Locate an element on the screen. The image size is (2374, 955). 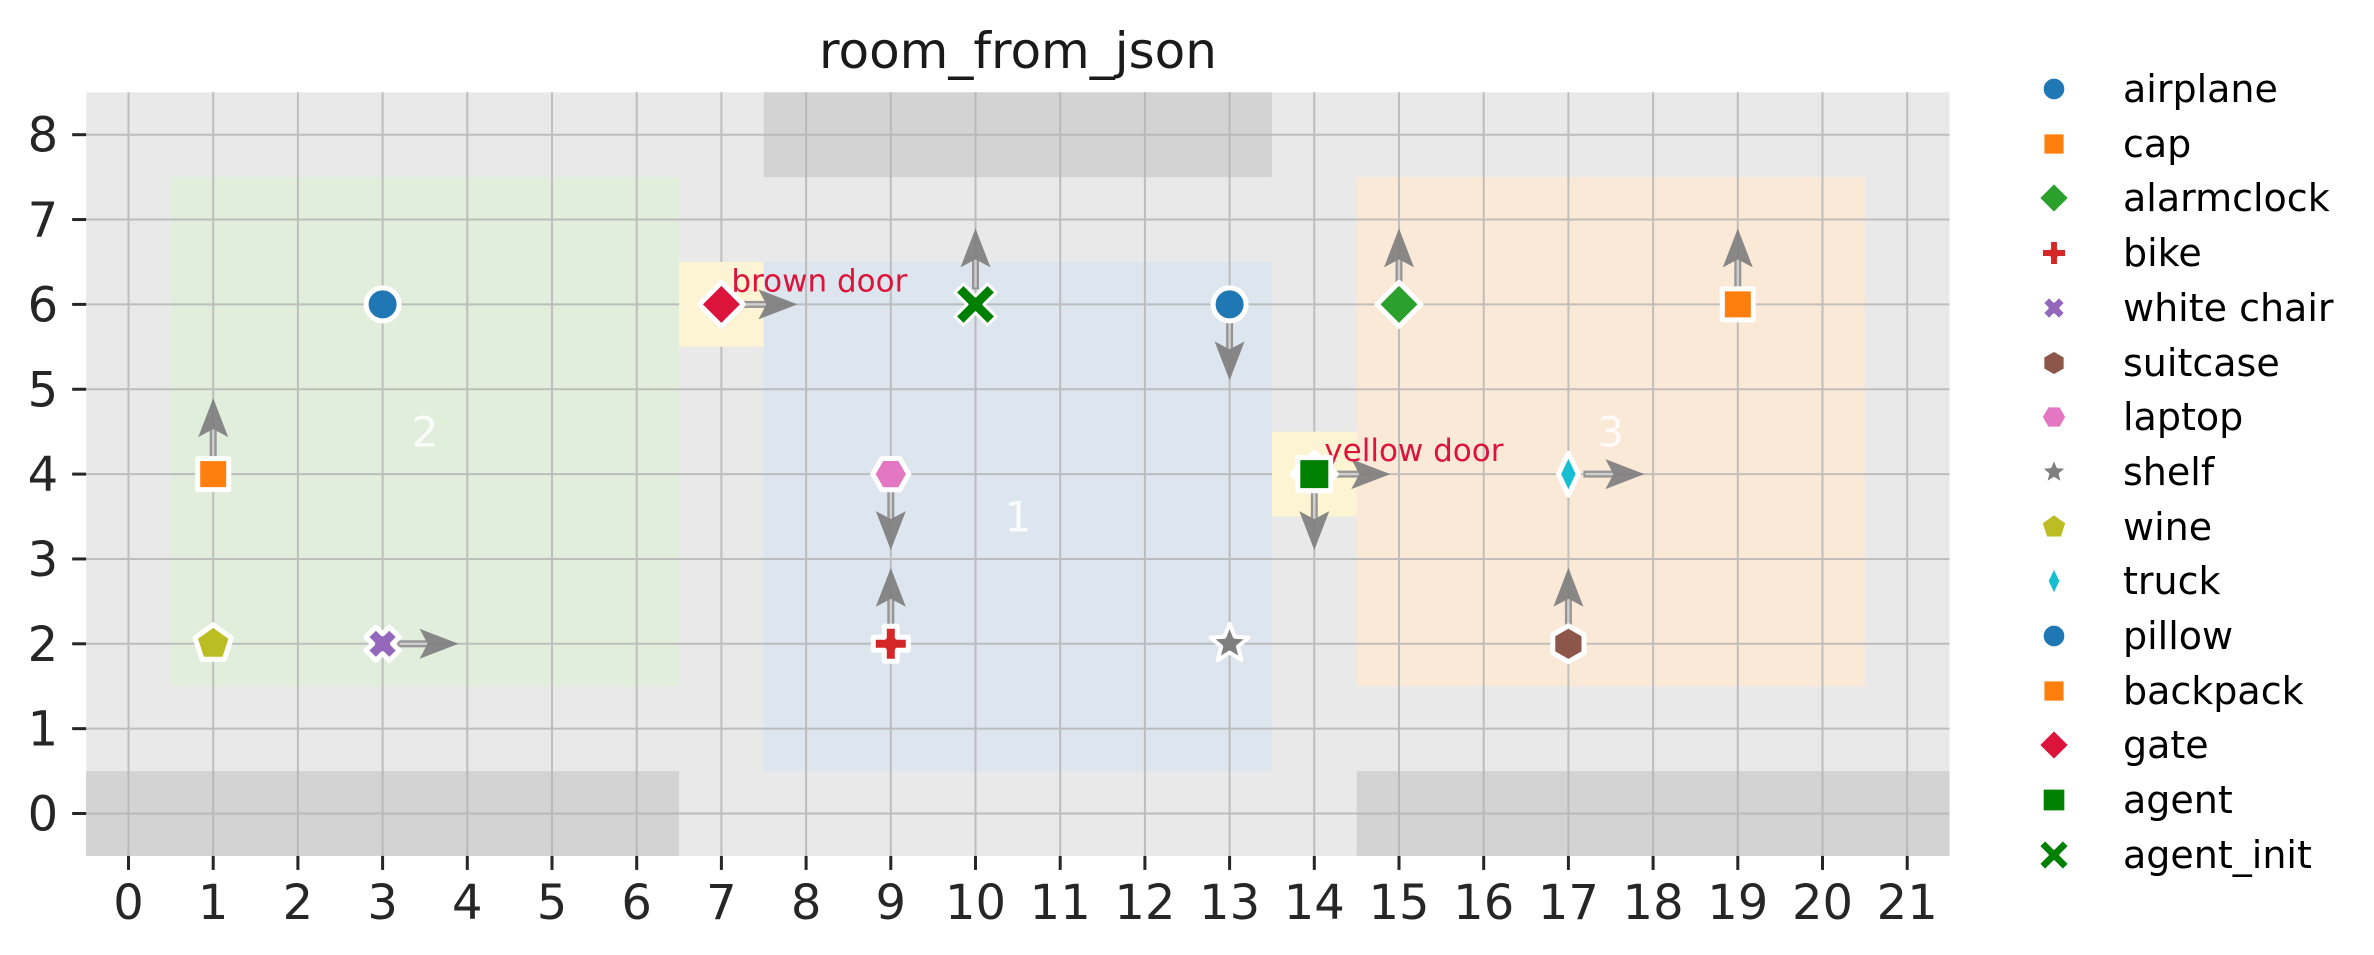
object-white-chair is located at coordinates (411, 643).